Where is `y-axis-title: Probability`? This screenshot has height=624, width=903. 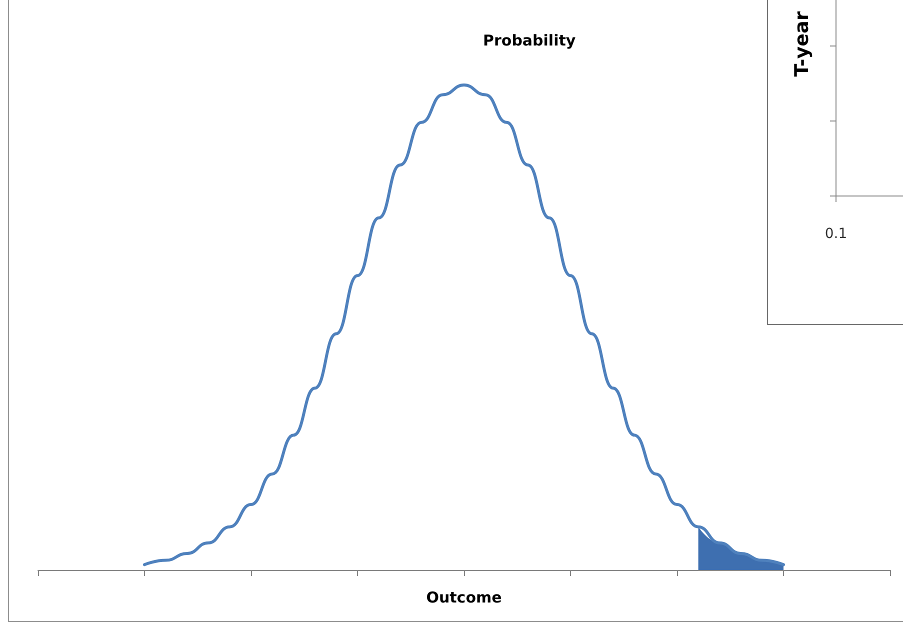 y-axis-title: Probability is located at coordinates (529, 41).